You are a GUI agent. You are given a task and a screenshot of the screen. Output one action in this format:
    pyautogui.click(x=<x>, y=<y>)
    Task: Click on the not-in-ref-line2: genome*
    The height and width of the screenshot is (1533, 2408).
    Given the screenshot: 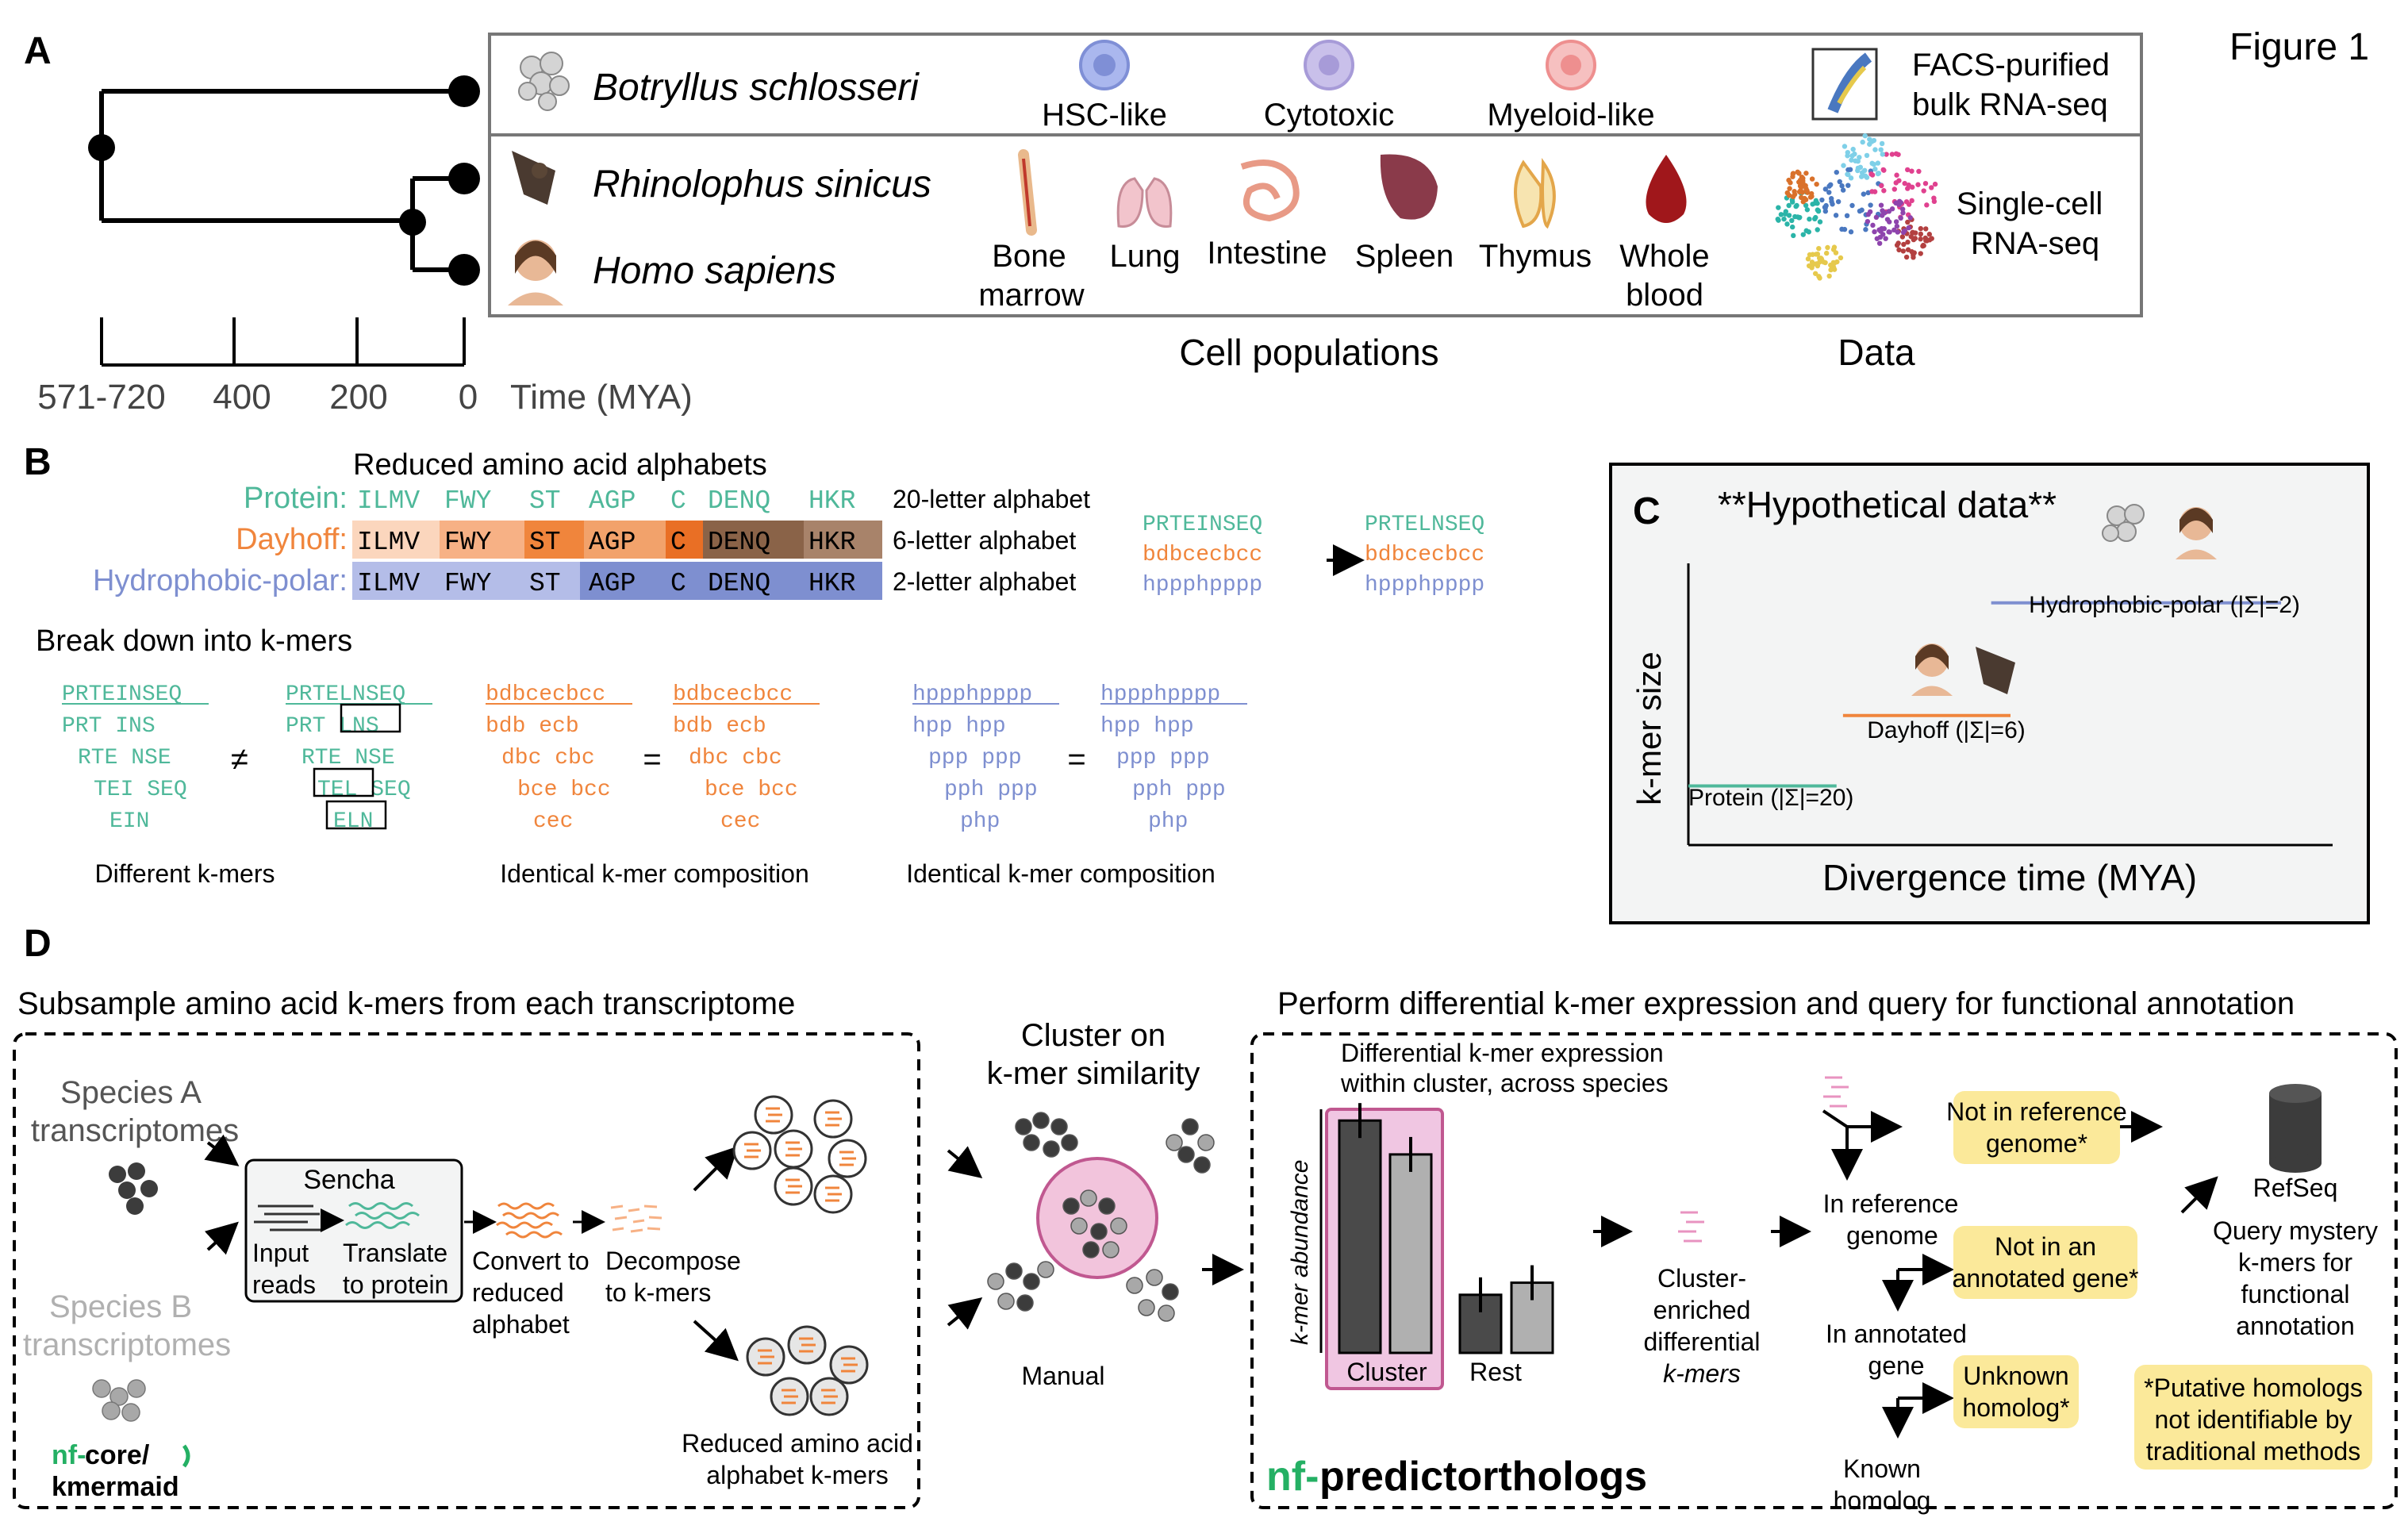 What is the action you would take?
    pyautogui.click(x=2037, y=1143)
    